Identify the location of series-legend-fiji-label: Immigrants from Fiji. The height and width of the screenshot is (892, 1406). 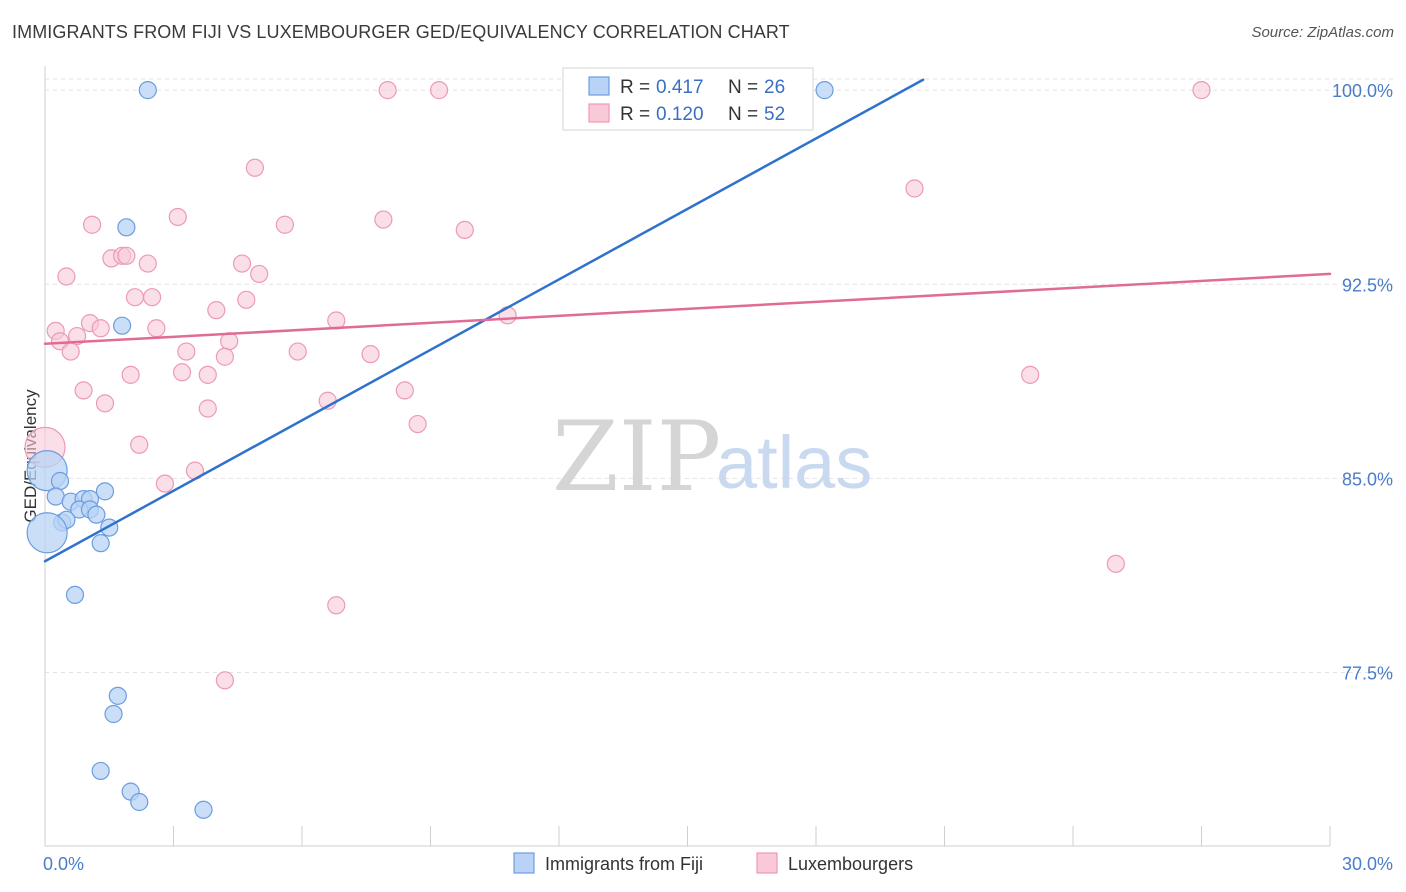
(624, 864).